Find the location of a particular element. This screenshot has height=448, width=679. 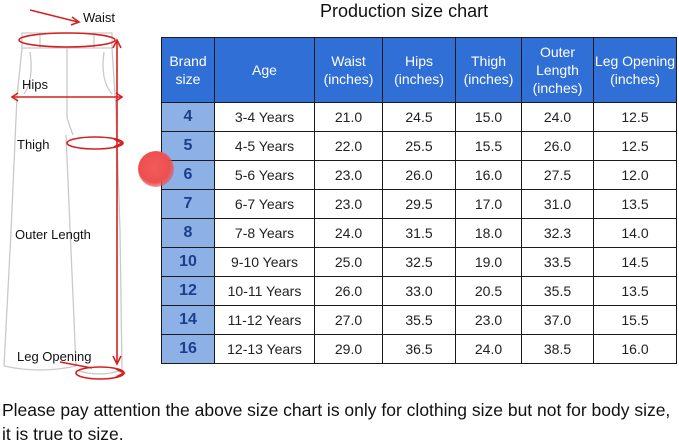

cell-waist: 22.0 is located at coordinates (348, 146).